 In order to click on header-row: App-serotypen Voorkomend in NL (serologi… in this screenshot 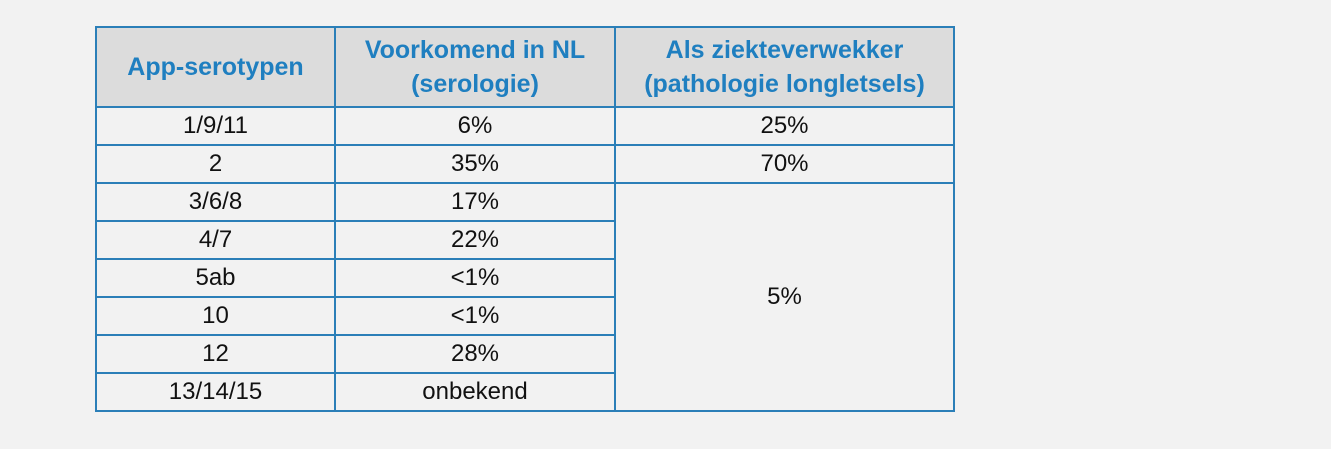, I will do `click(525, 67)`.